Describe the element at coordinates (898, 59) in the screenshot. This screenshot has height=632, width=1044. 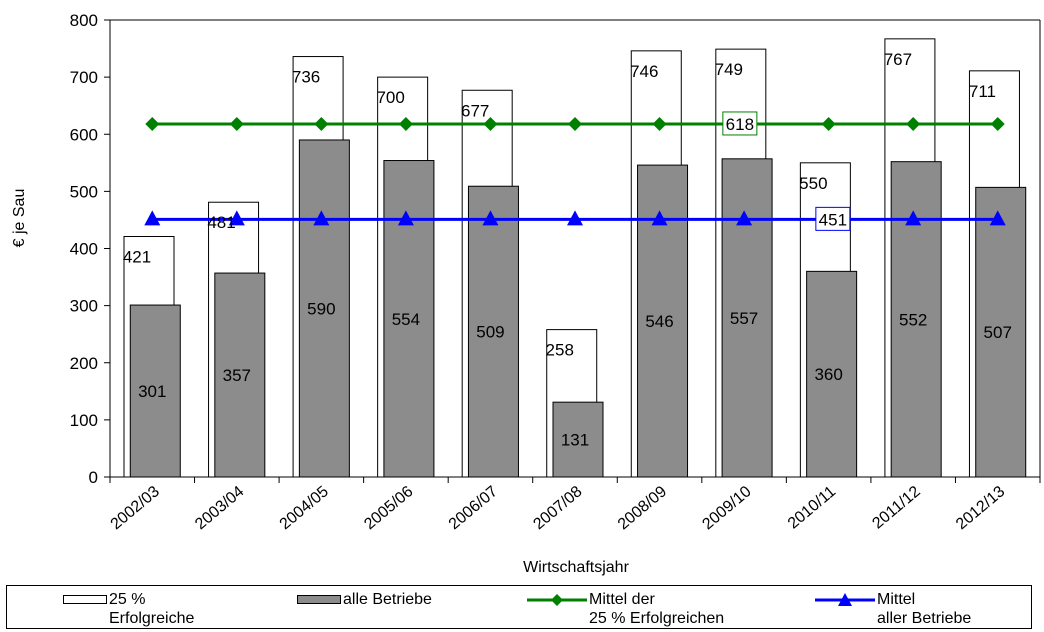
I see `data-label-top25: 767` at that location.